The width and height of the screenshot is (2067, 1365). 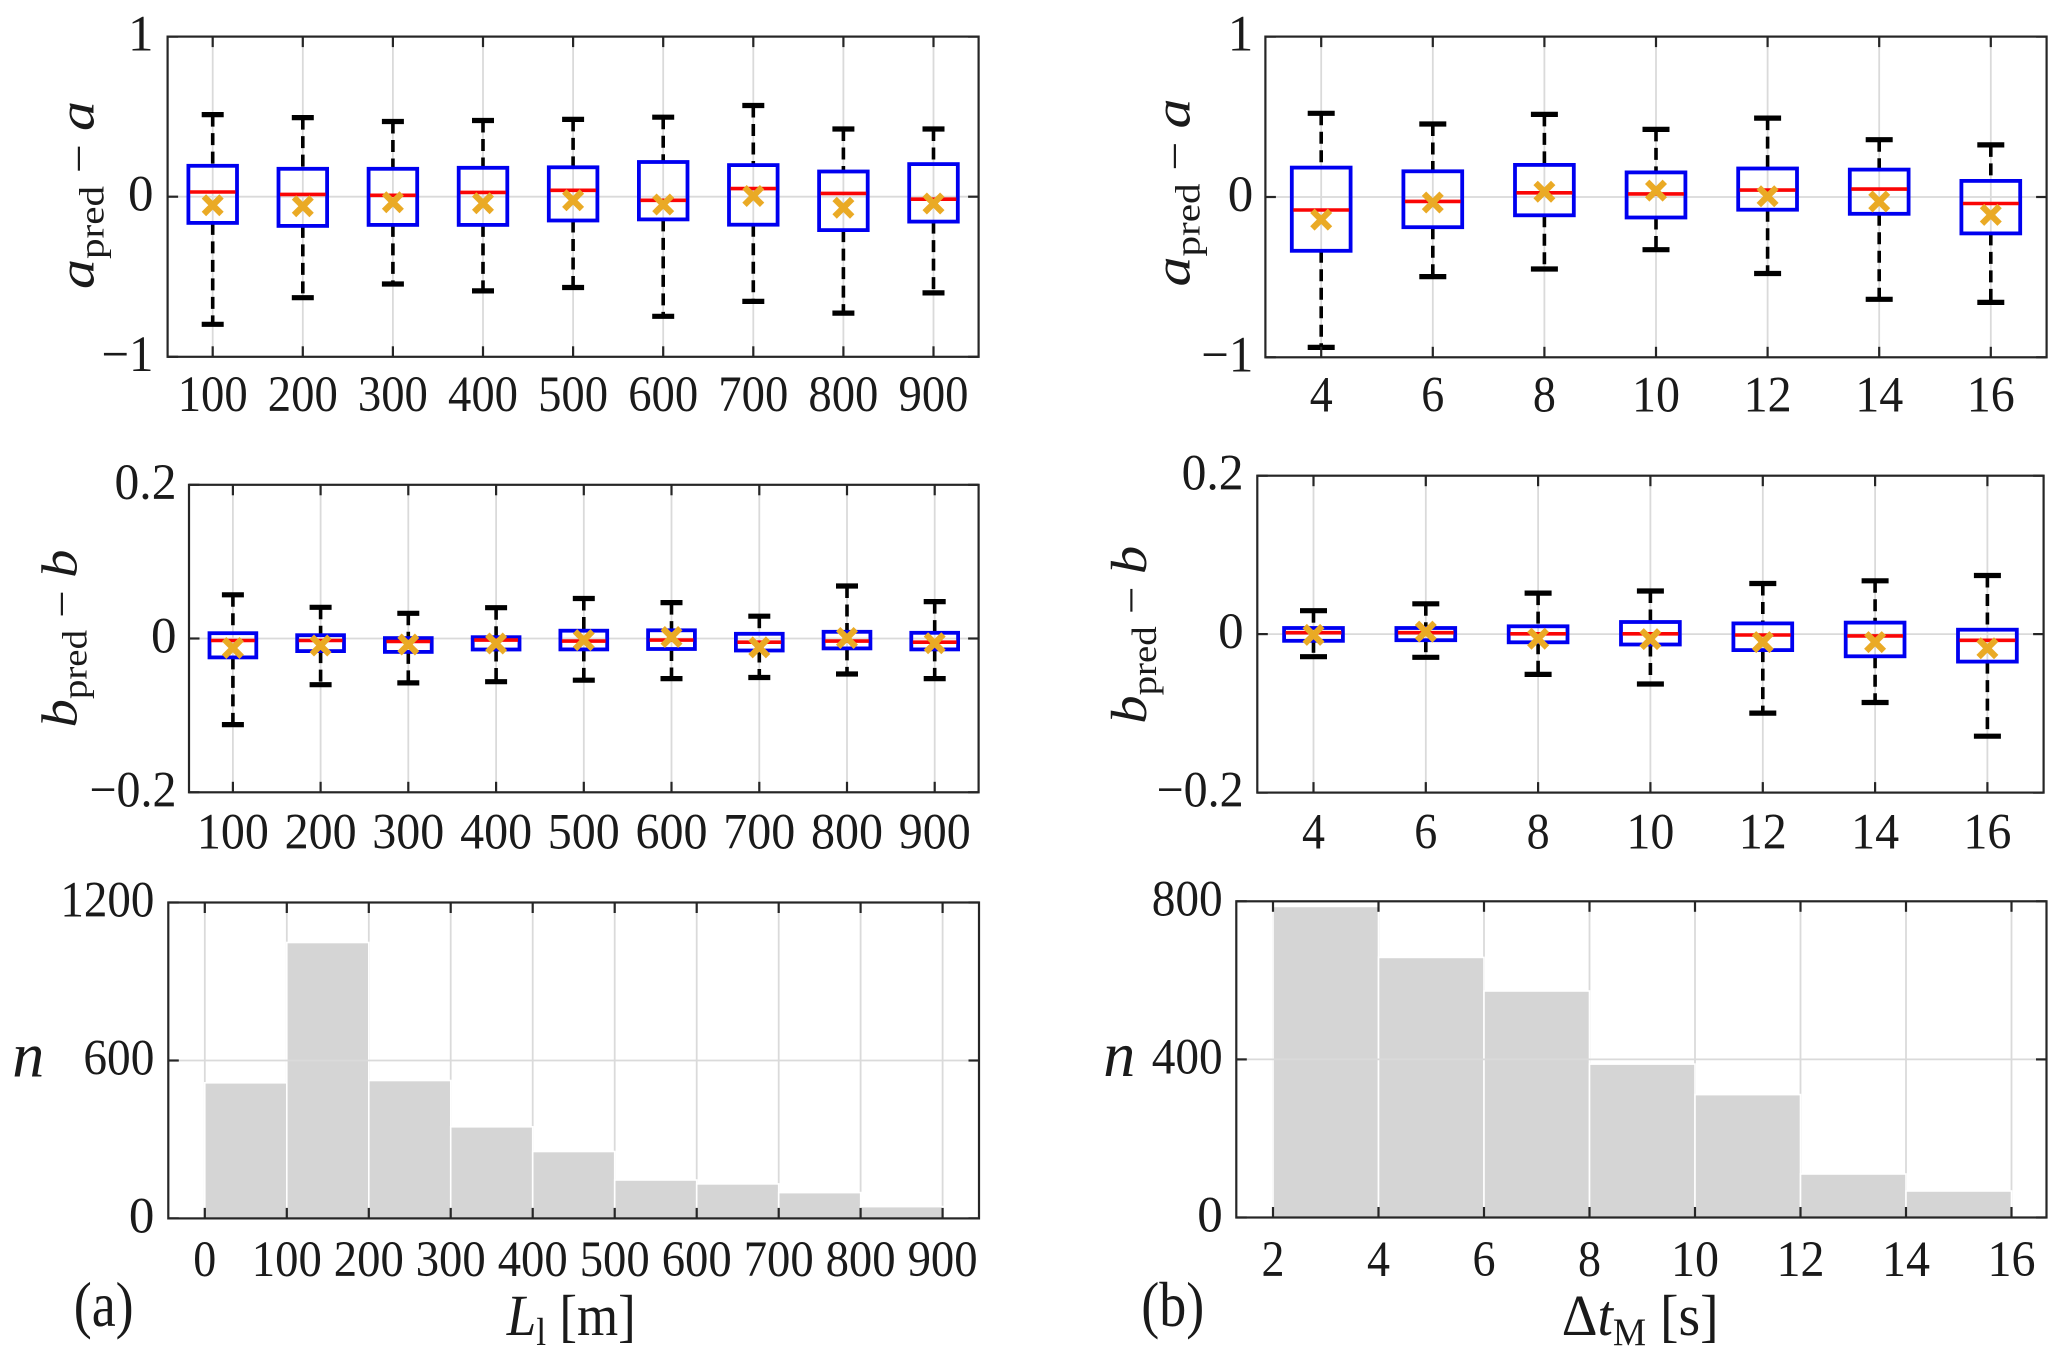 I want to click on svg-text: Ll [m], so click(x=571, y=1318).